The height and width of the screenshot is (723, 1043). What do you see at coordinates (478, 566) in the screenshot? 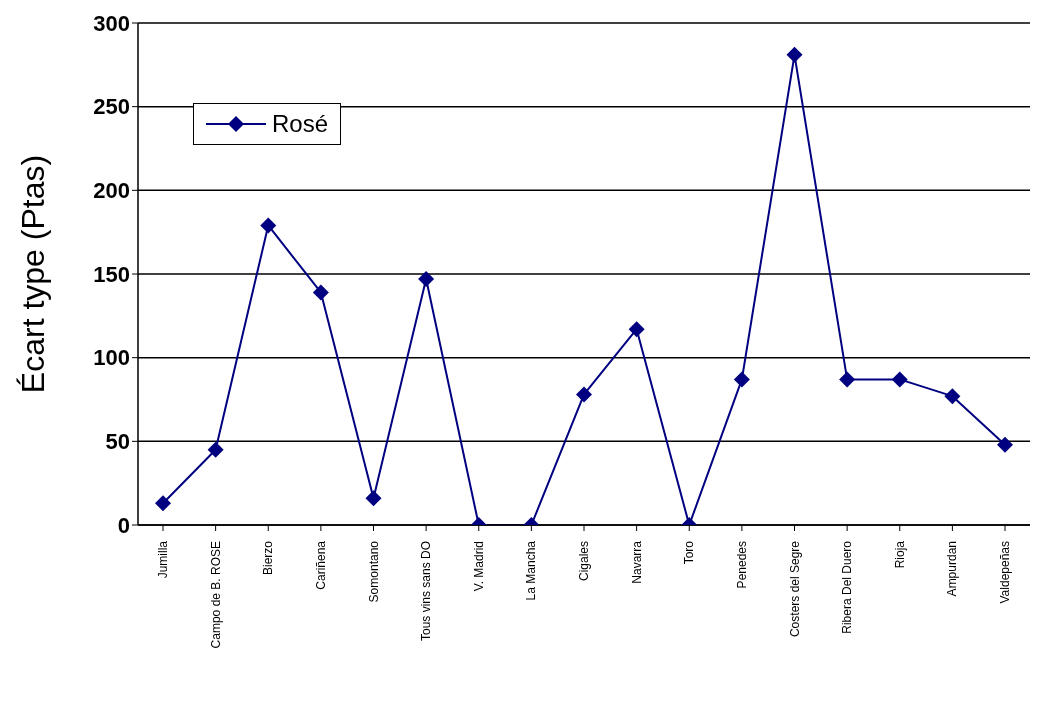
I see `x-tick-label: V. Madrid` at bounding box center [478, 566].